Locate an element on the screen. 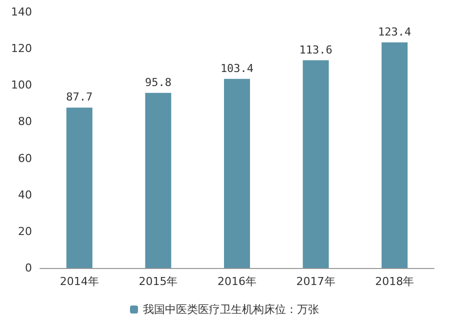 This screenshot has width=449, height=328. data-label: 113.6 is located at coordinates (315, 49).